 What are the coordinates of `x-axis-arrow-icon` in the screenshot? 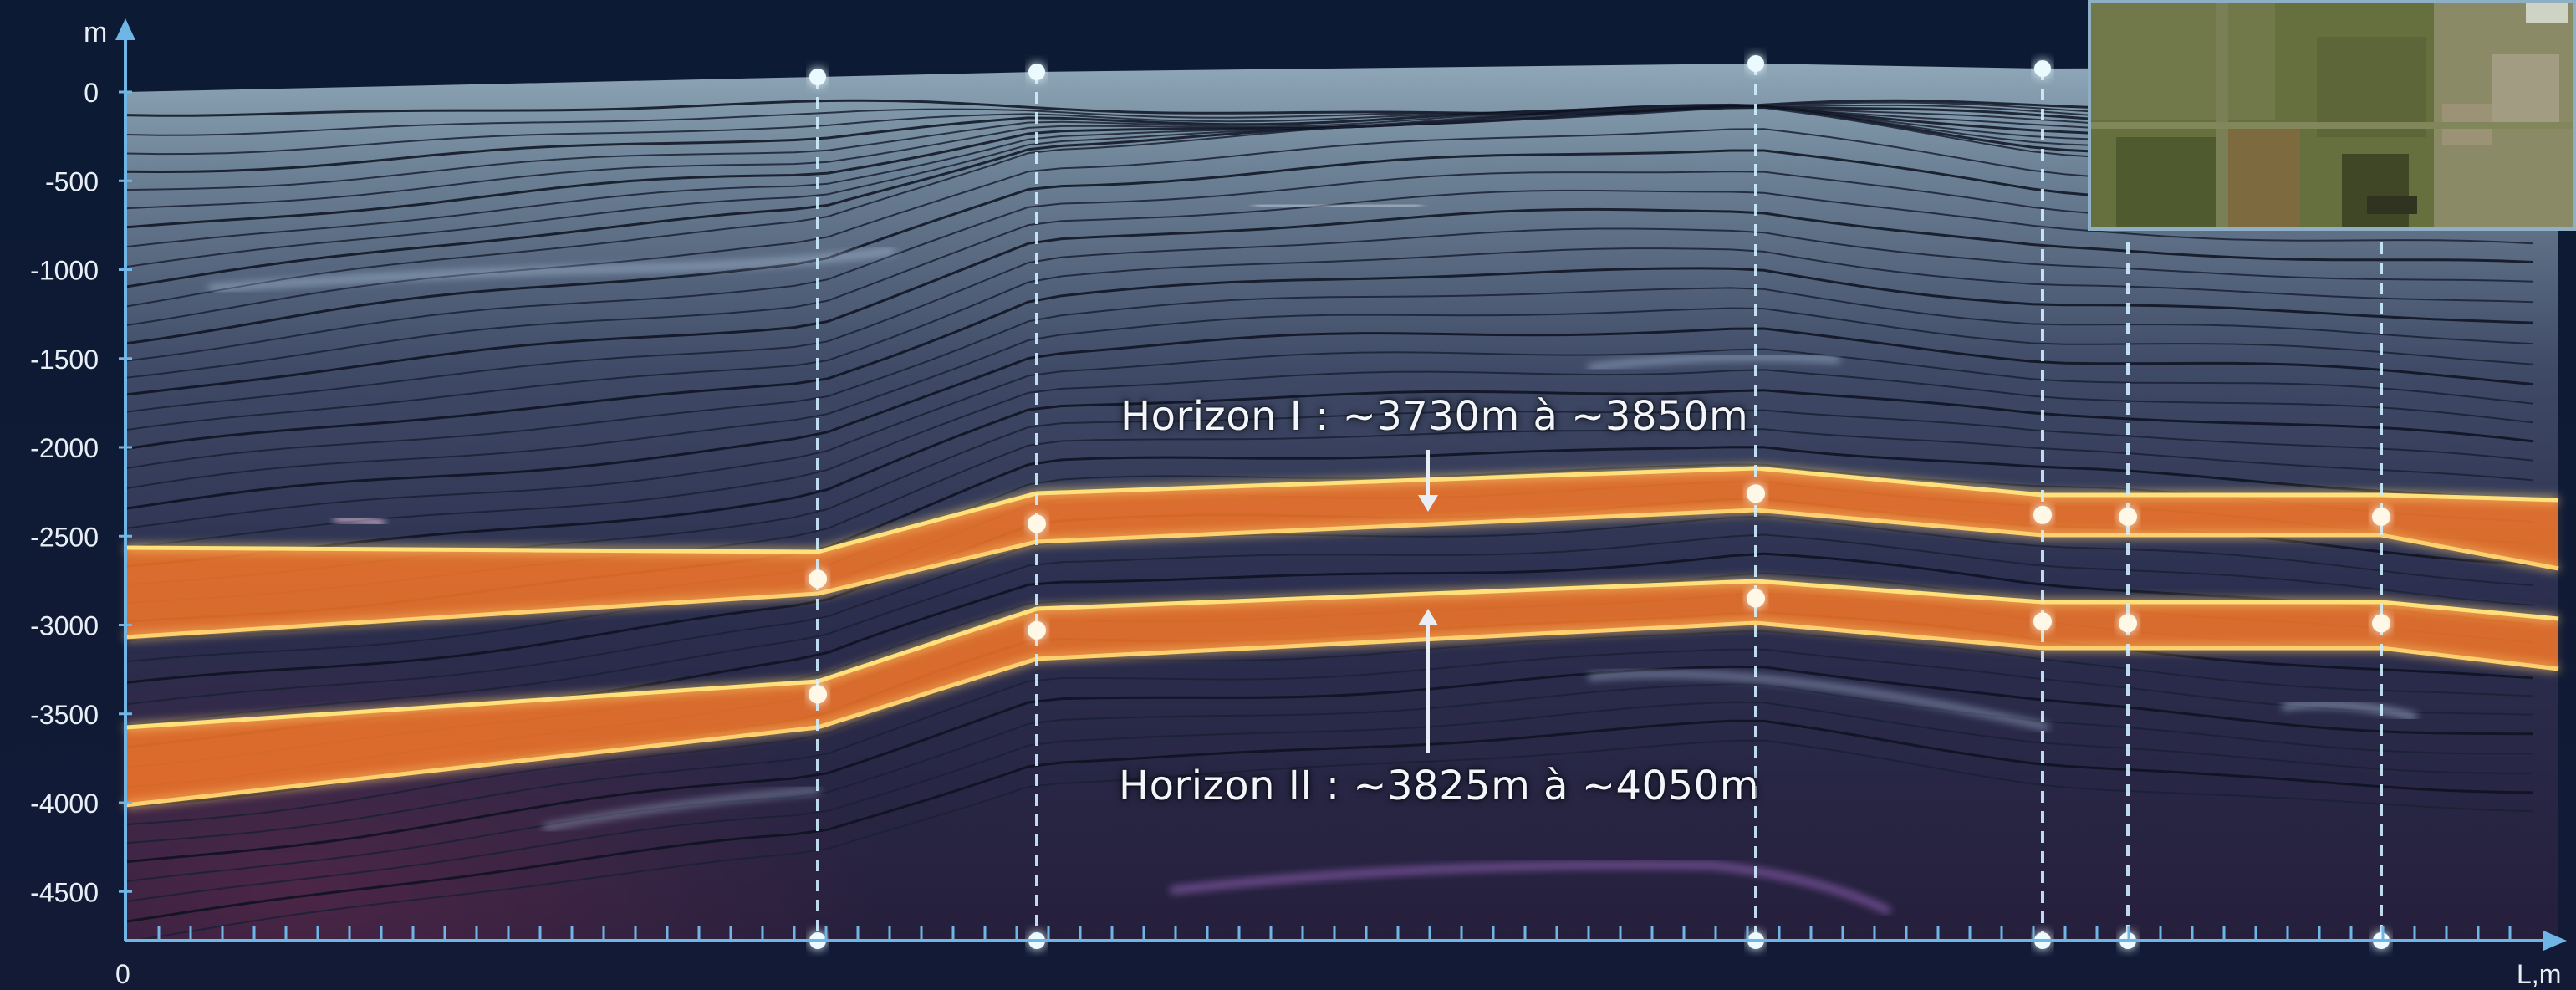 It's located at (2555, 941).